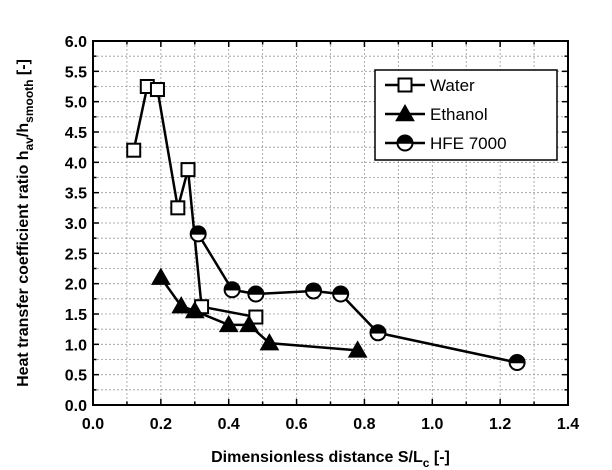 This screenshot has height=470, width=612. What do you see at coordinates (432, 424) in the screenshot?
I see `x-tick-label: 1.0` at bounding box center [432, 424].